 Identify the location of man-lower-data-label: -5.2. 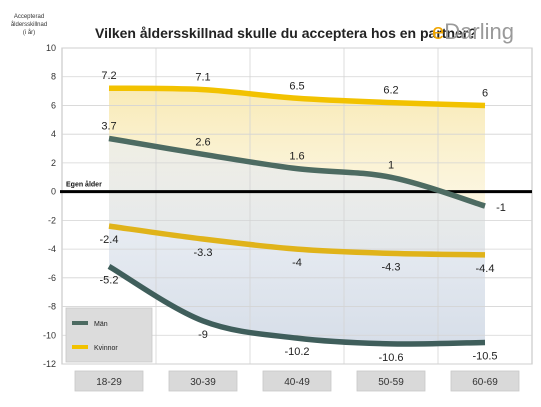
(109, 280).